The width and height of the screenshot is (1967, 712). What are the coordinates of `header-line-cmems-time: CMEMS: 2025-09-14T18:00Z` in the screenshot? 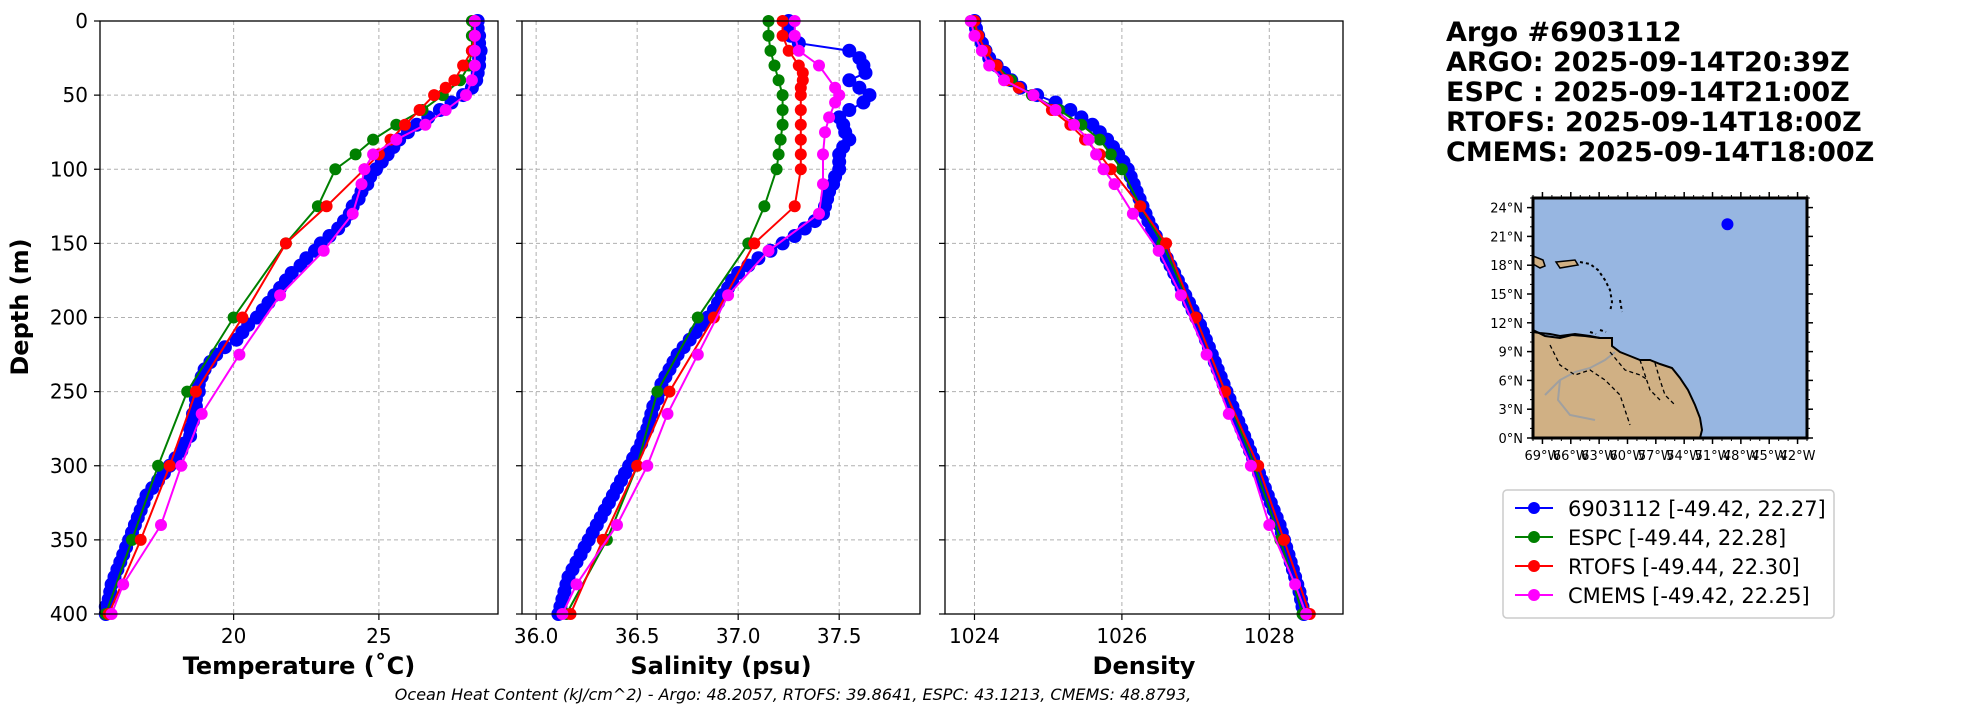 It's located at (1660, 152).